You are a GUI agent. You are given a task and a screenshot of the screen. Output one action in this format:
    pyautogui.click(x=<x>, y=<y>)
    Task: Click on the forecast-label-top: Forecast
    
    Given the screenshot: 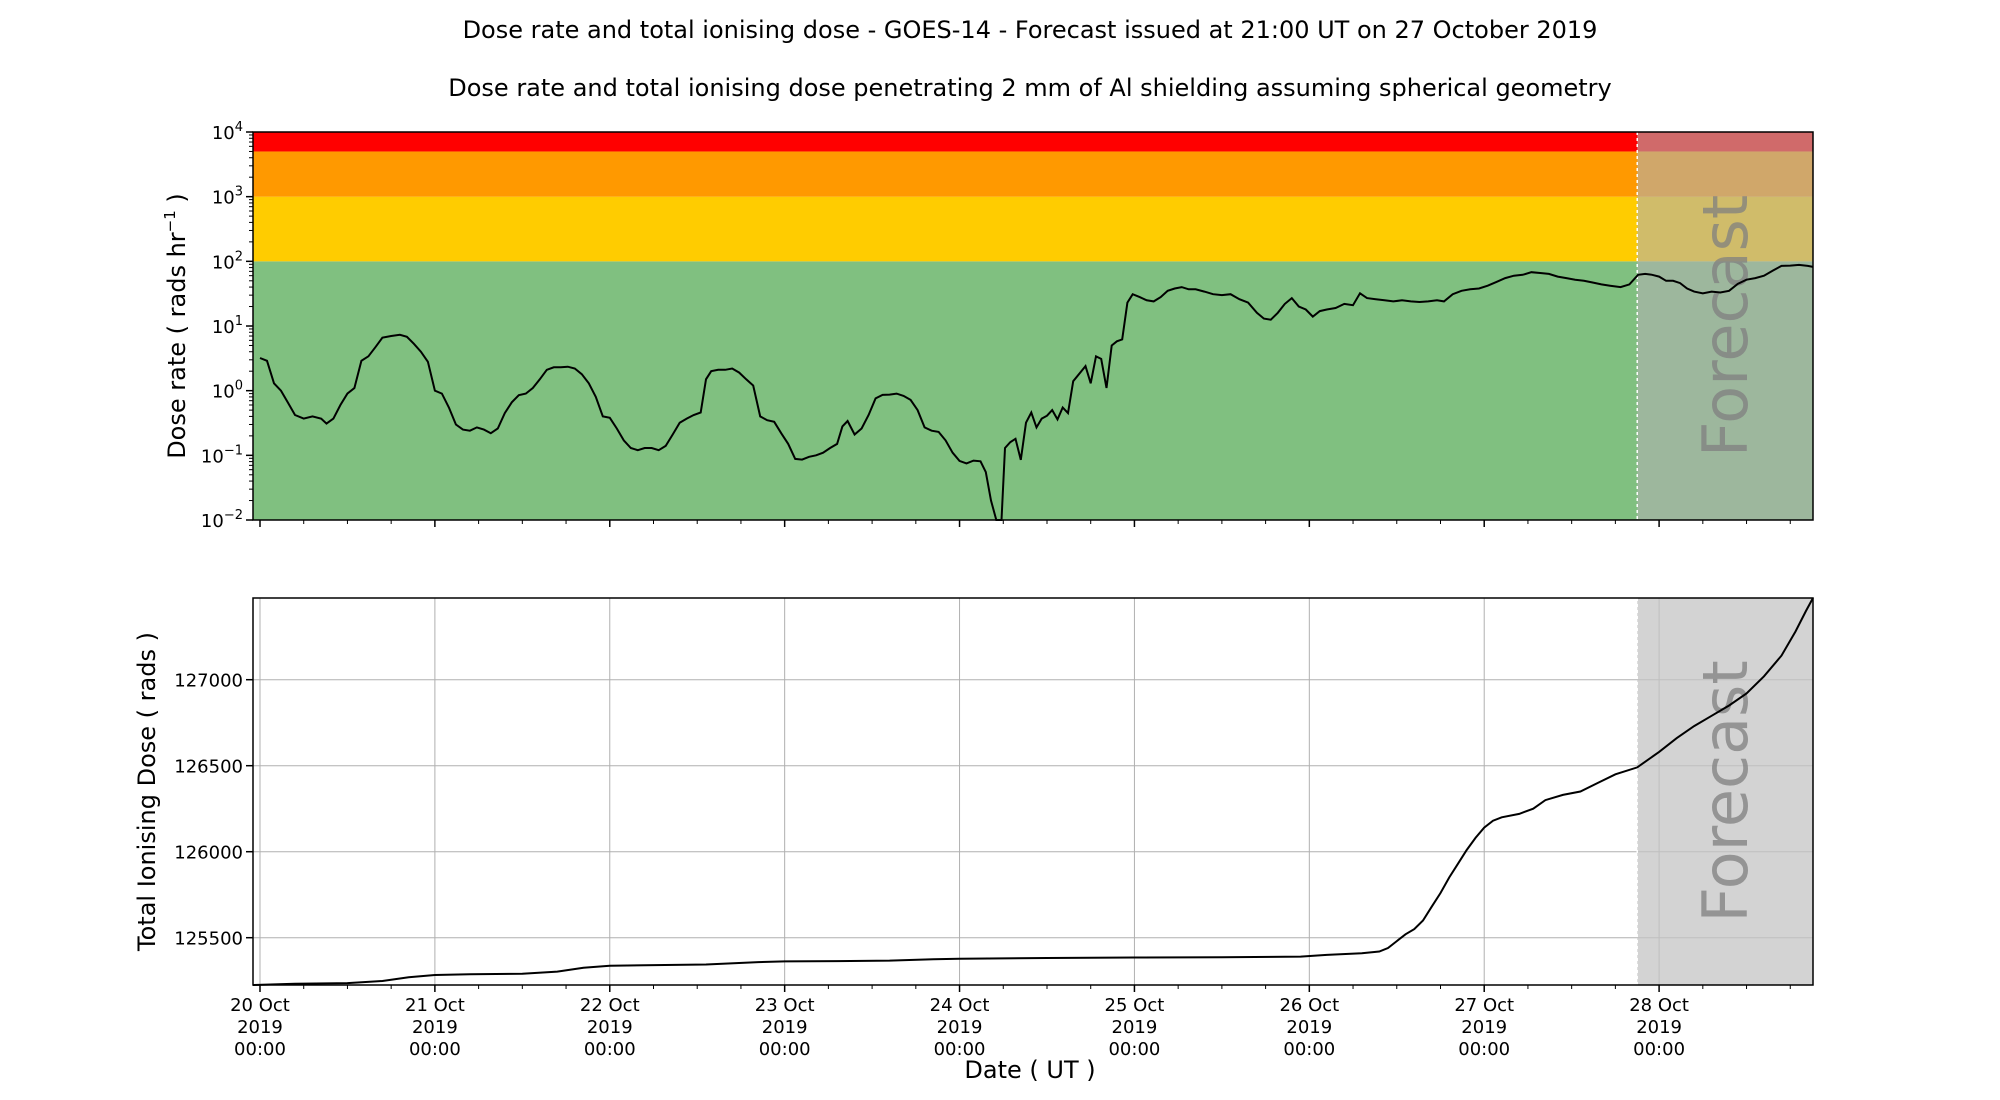 What is the action you would take?
    pyautogui.click(x=1725, y=326)
    